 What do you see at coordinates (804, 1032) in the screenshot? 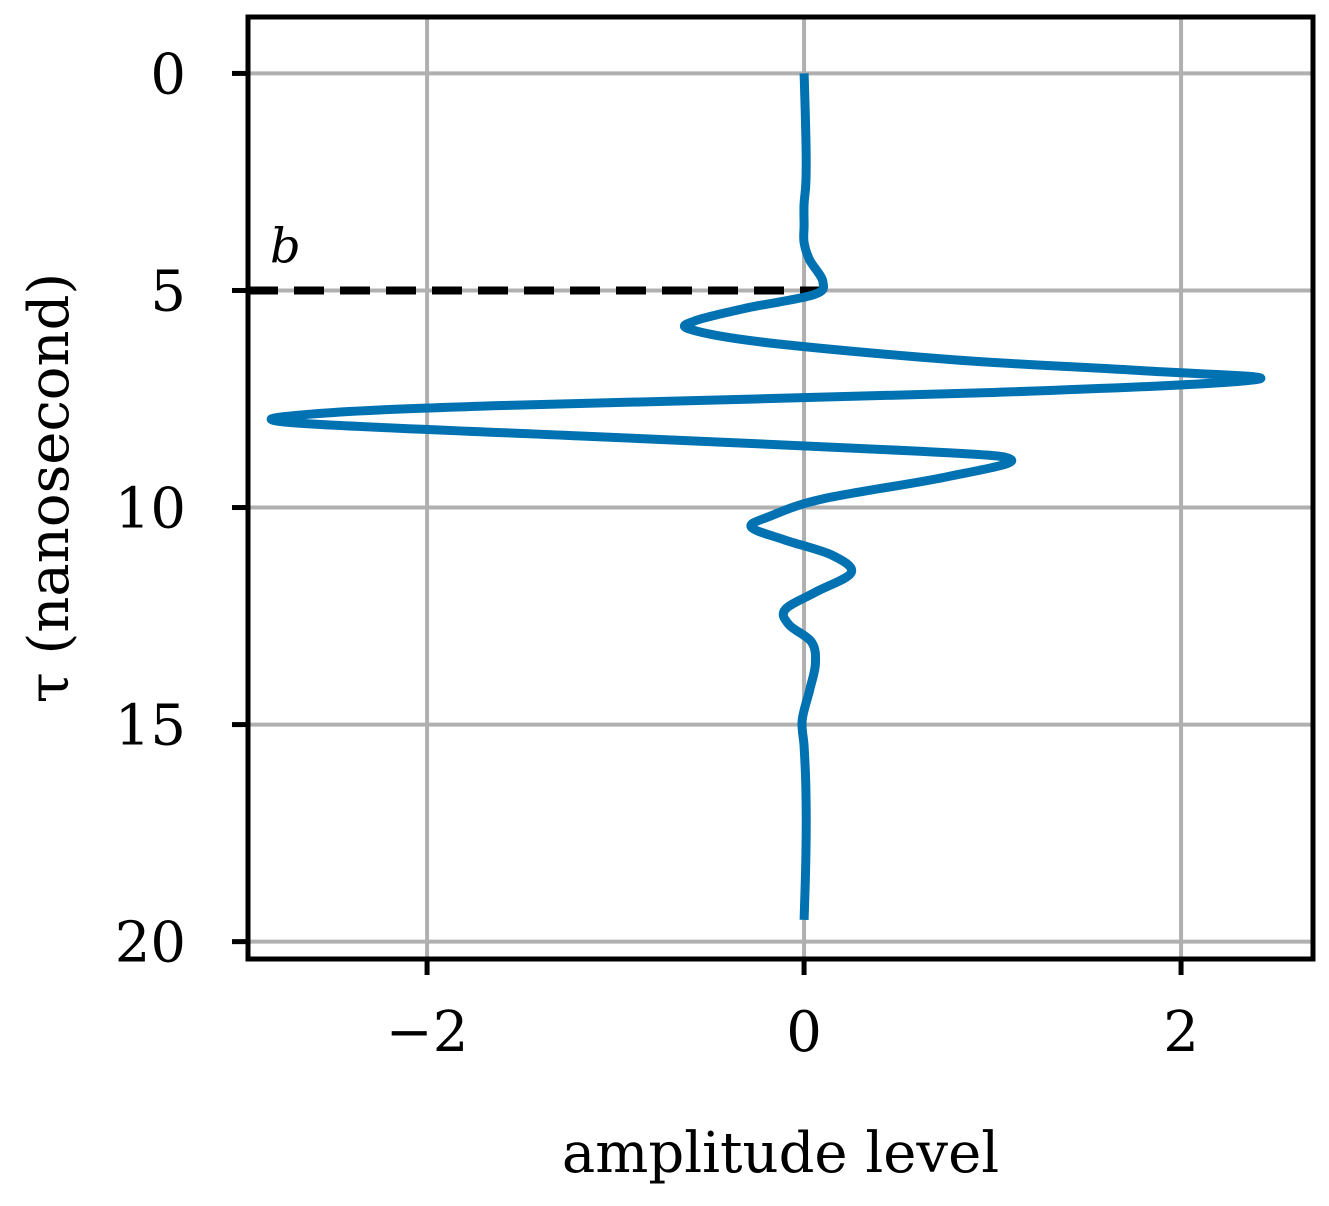
I see `x-tick-label: 0` at bounding box center [804, 1032].